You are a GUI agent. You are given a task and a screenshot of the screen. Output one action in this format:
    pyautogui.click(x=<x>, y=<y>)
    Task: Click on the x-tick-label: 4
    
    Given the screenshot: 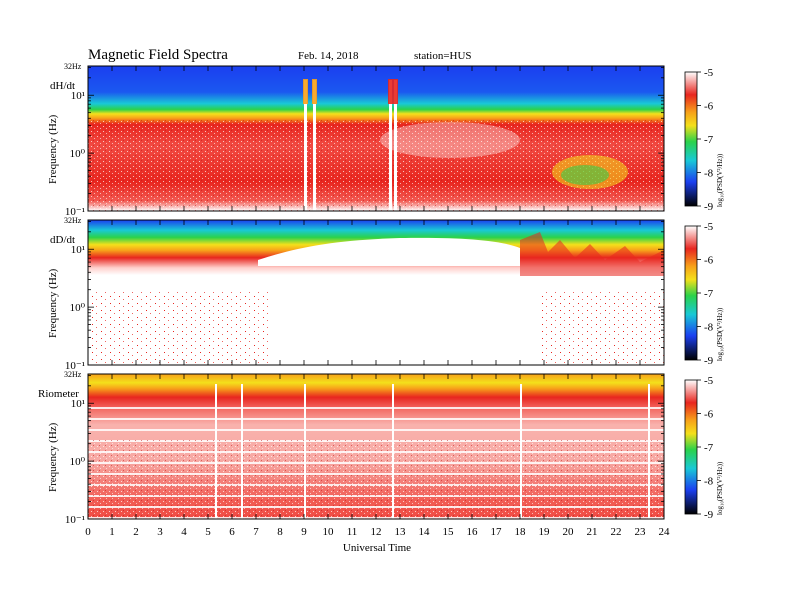 What is the action you would take?
    pyautogui.click(x=184, y=532)
    